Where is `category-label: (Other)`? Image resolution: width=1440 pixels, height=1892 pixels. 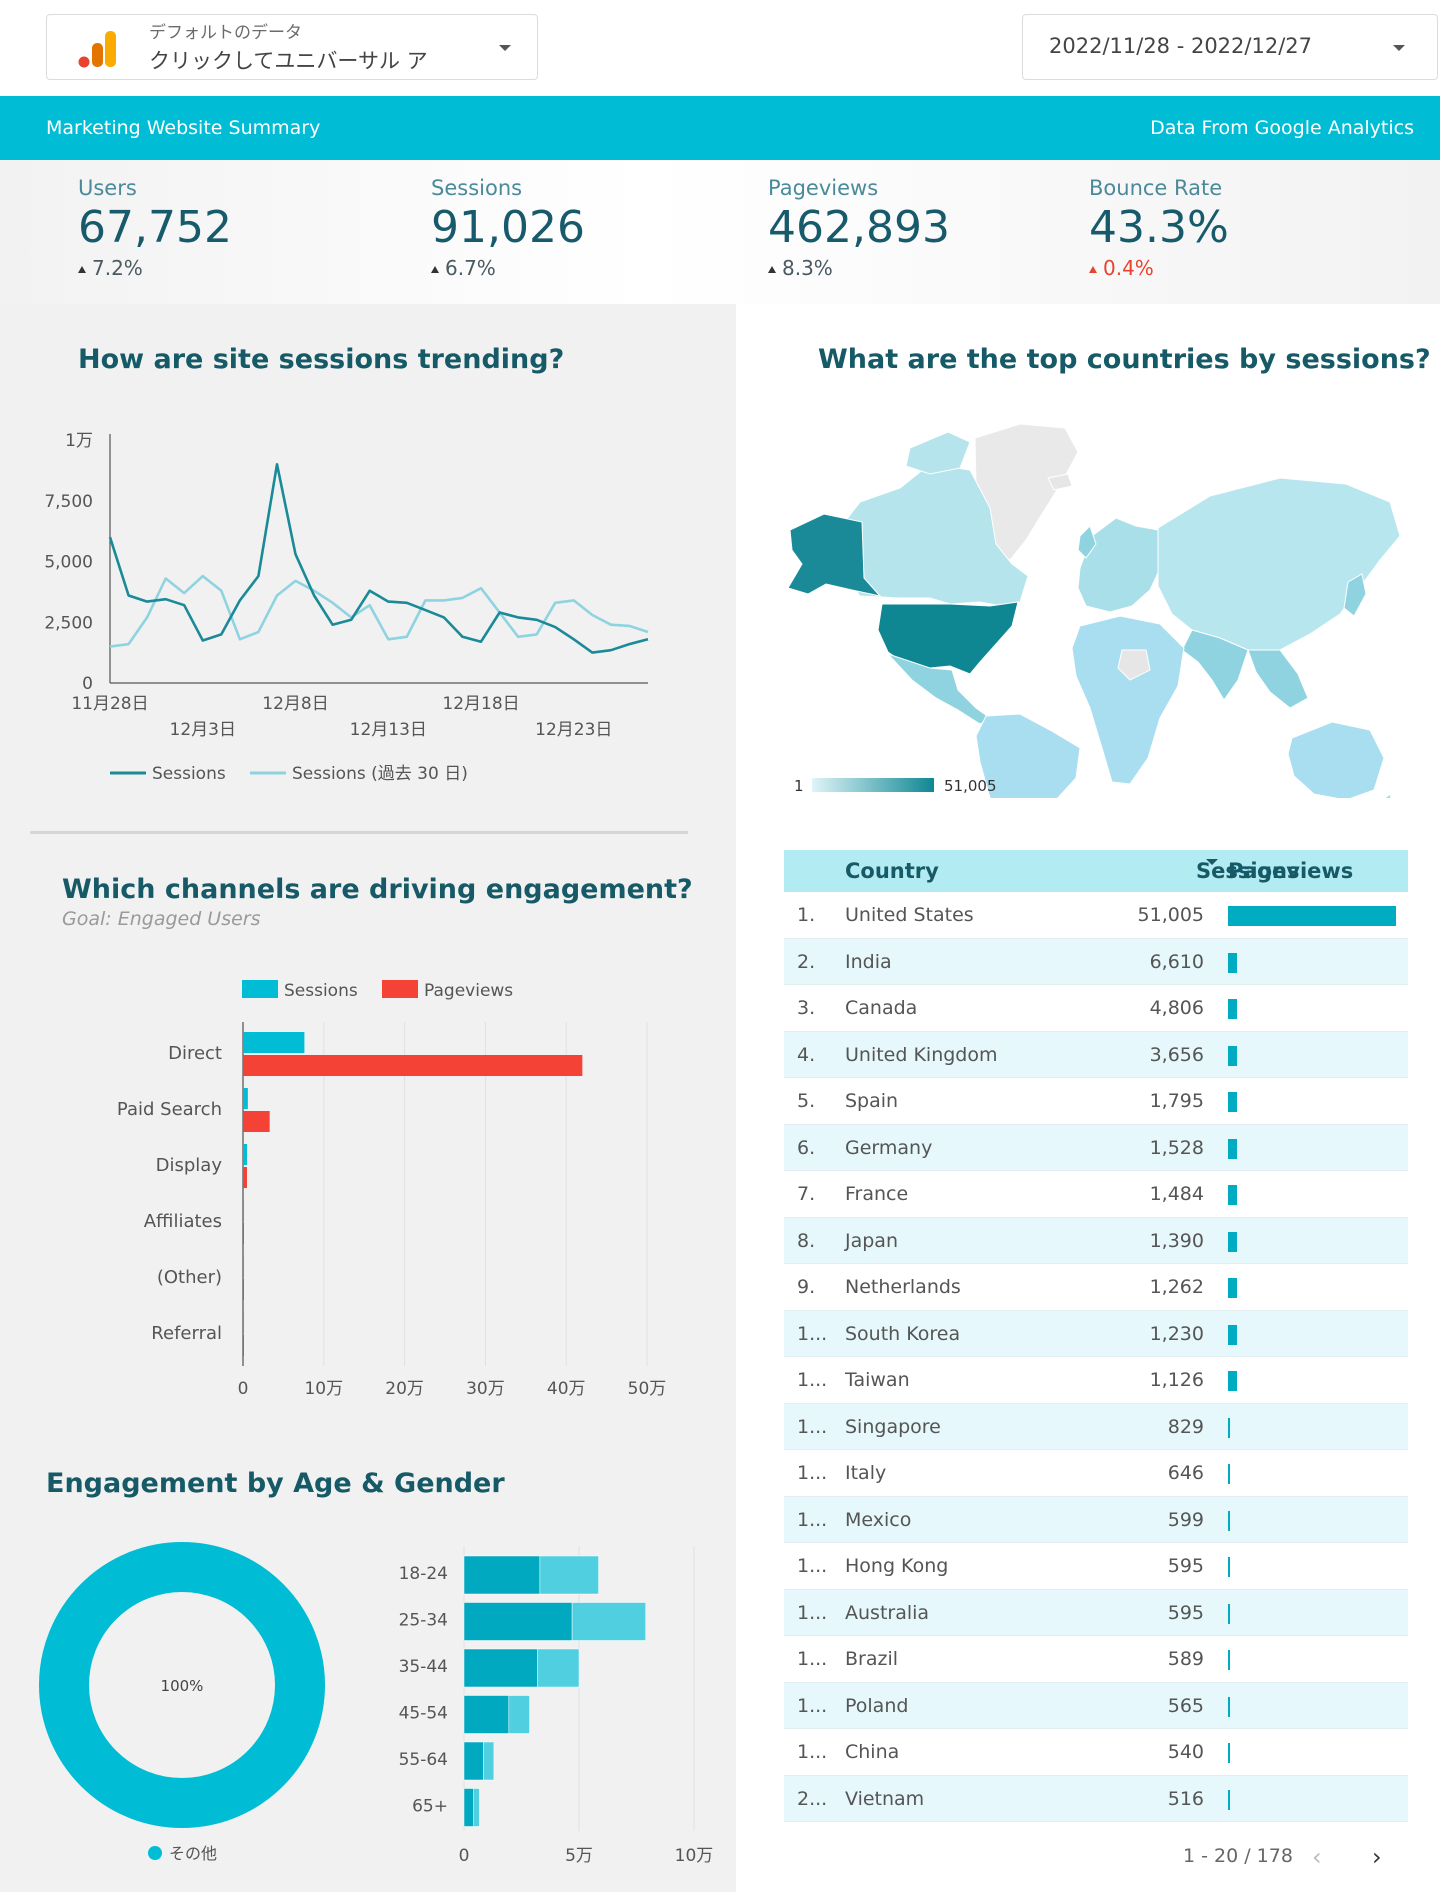
category-label: (Other) is located at coordinates (189, 1277).